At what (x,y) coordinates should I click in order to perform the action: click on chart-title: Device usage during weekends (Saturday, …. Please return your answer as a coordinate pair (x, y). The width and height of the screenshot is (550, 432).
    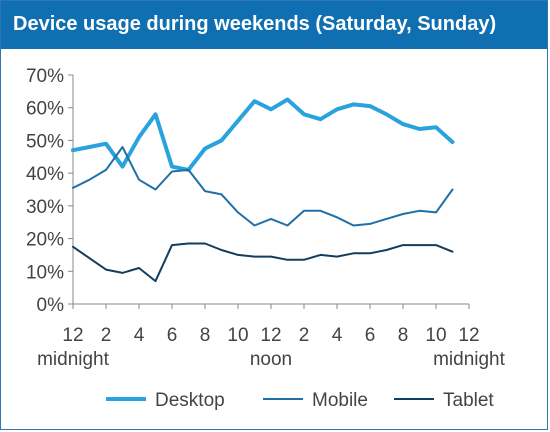
    Looking at the image, I should click on (255, 24).